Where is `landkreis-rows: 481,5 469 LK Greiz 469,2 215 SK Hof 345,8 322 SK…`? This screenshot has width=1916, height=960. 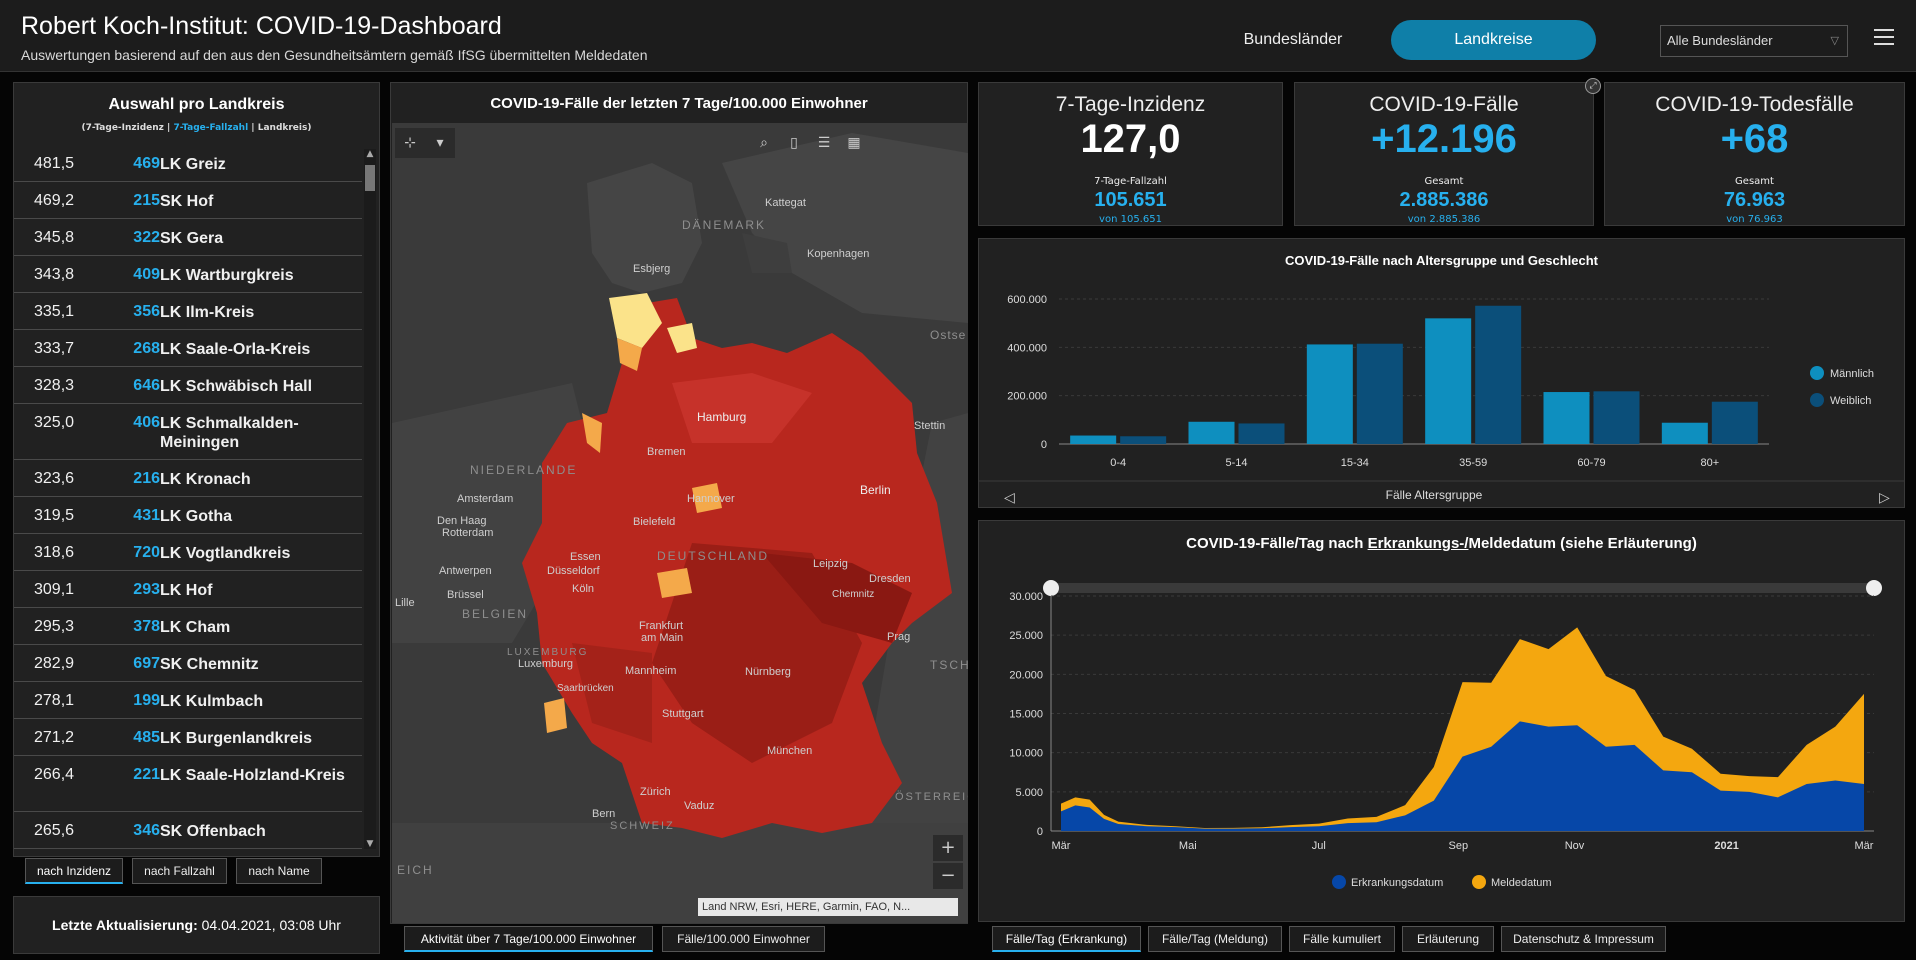 landkreis-rows: 481,5 469 LK Greiz 469,2 215 SK Hof 345,8 322 SK… is located at coordinates (188, 498).